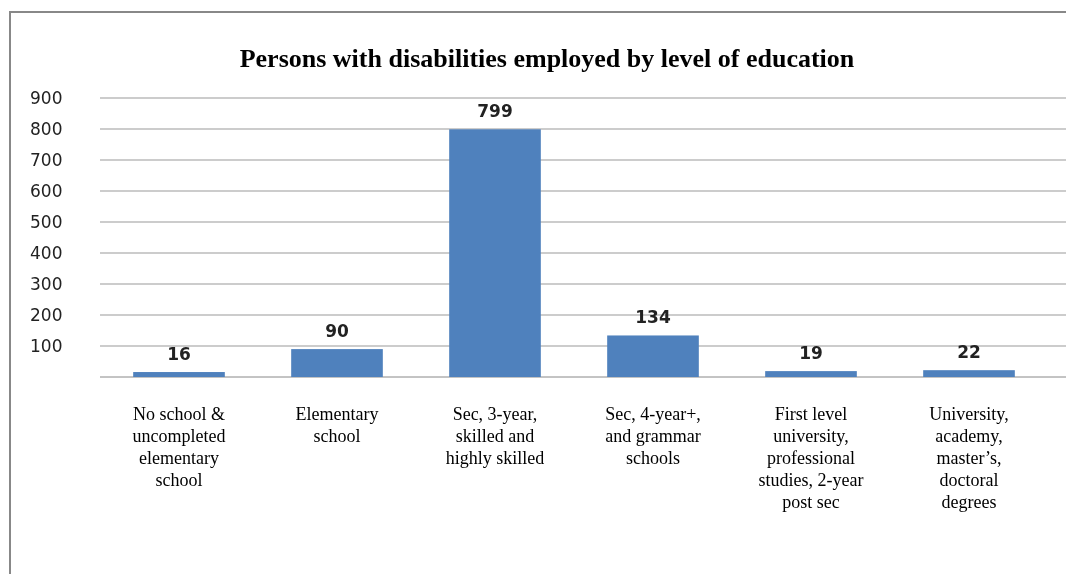 The height and width of the screenshot is (574, 1066). Describe the element at coordinates (495, 436) in the screenshot. I see `x-tick-label: Sec, 3-year, skilled and highly skilled` at that location.